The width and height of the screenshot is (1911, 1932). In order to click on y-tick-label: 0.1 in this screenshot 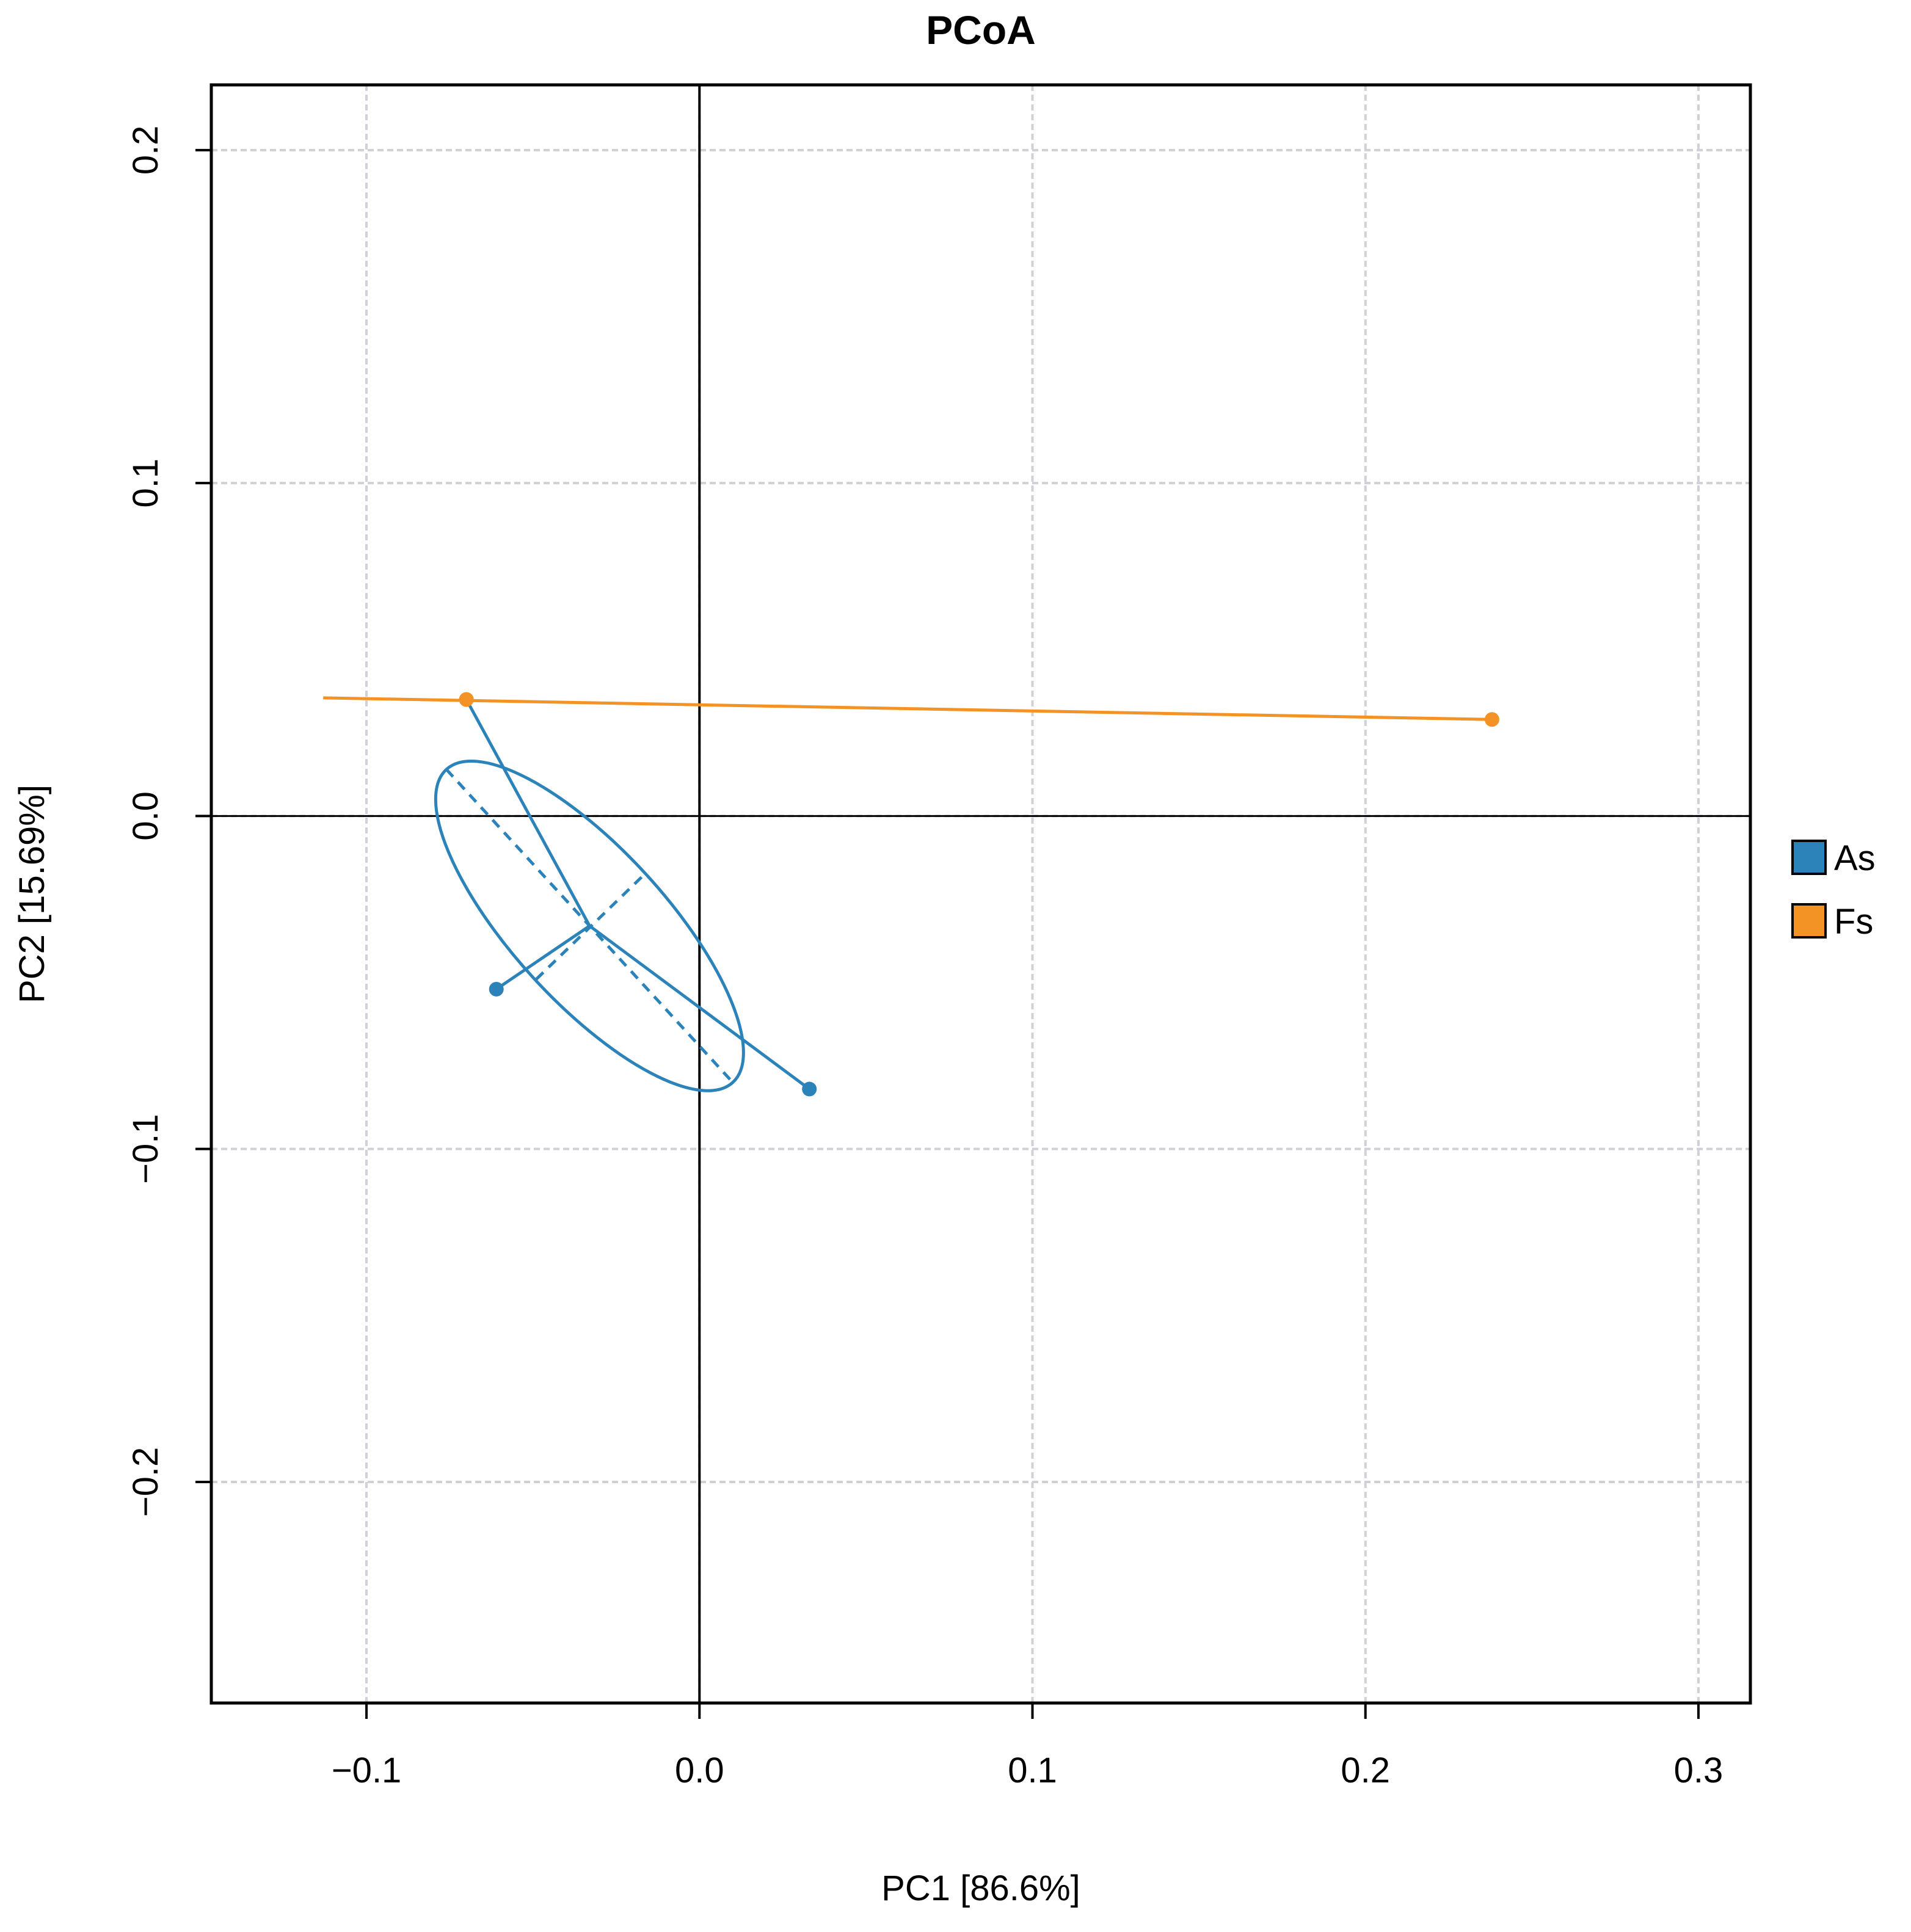, I will do `click(146, 483)`.